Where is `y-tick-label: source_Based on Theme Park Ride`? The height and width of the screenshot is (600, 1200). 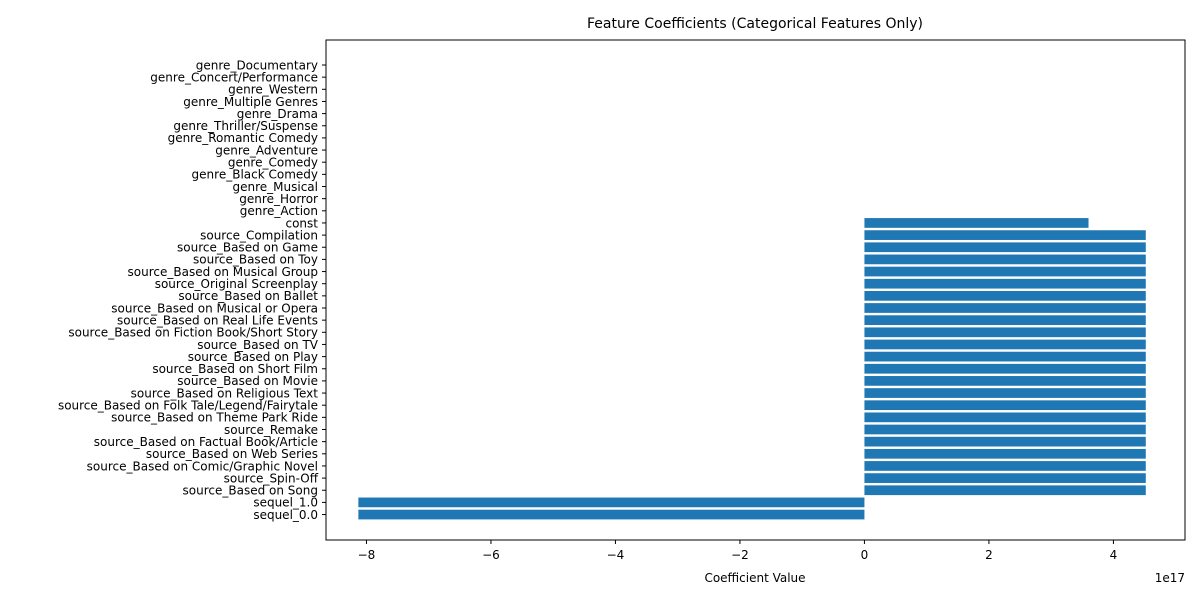 y-tick-label: source_Based on Theme Park Ride is located at coordinates (214, 418).